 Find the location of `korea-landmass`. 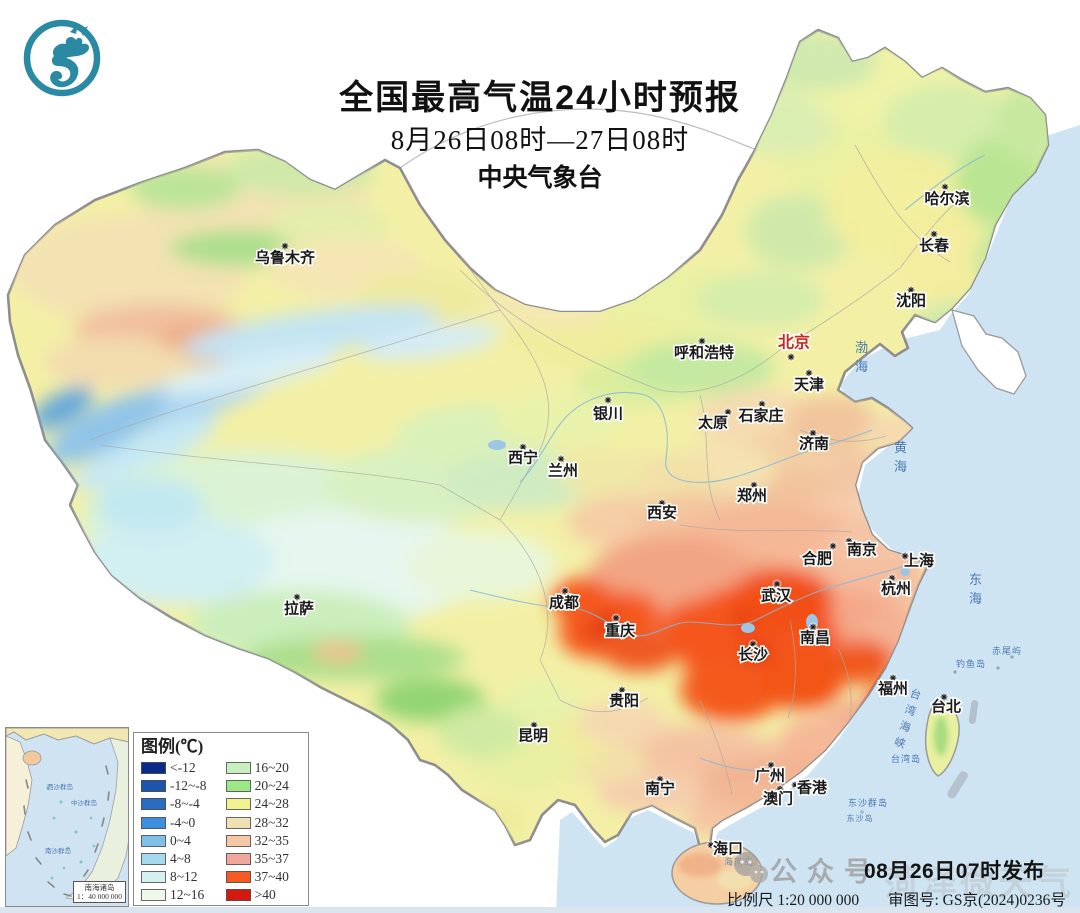

korea-landmass is located at coordinates (989, 352).